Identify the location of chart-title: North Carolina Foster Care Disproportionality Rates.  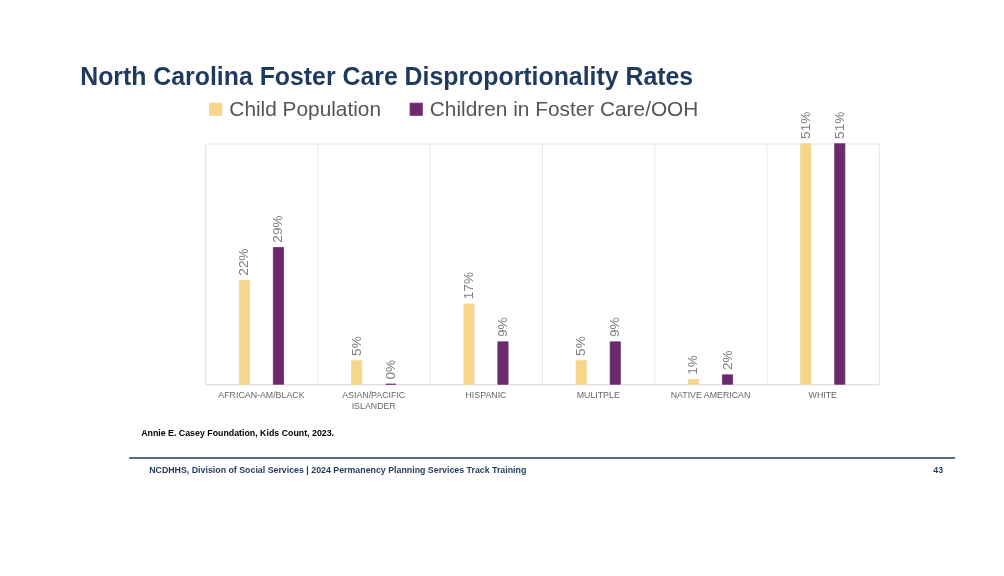
(387, 77).